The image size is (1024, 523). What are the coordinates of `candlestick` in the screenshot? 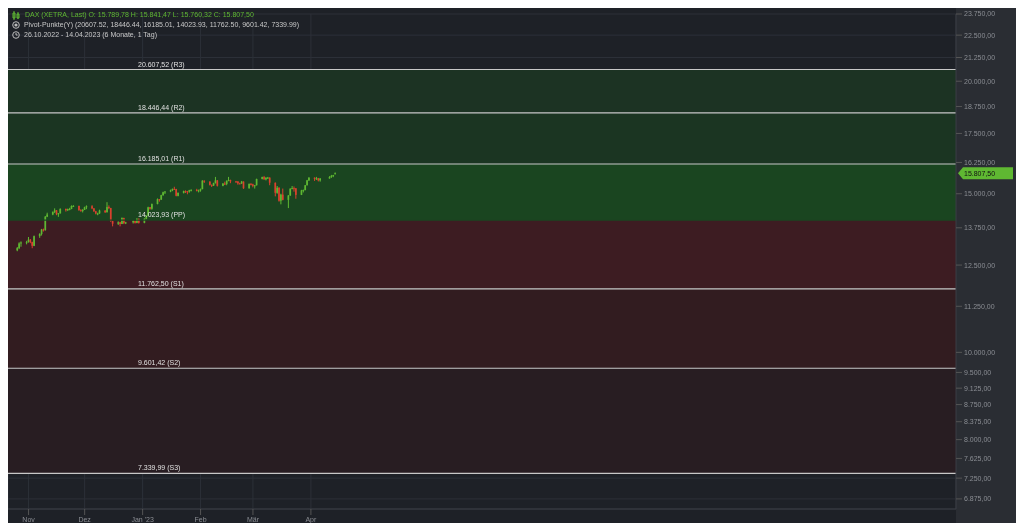 It's located at (296, 193).